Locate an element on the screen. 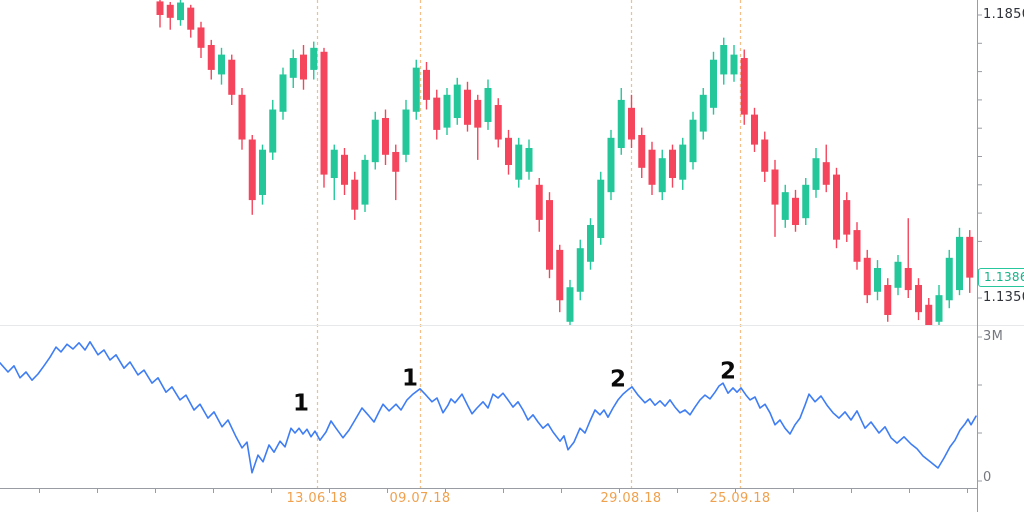 The width and height of the screenshot is (1024, 512). indicator-axis-label-3m: 3M is located at coordinates (993, 336).